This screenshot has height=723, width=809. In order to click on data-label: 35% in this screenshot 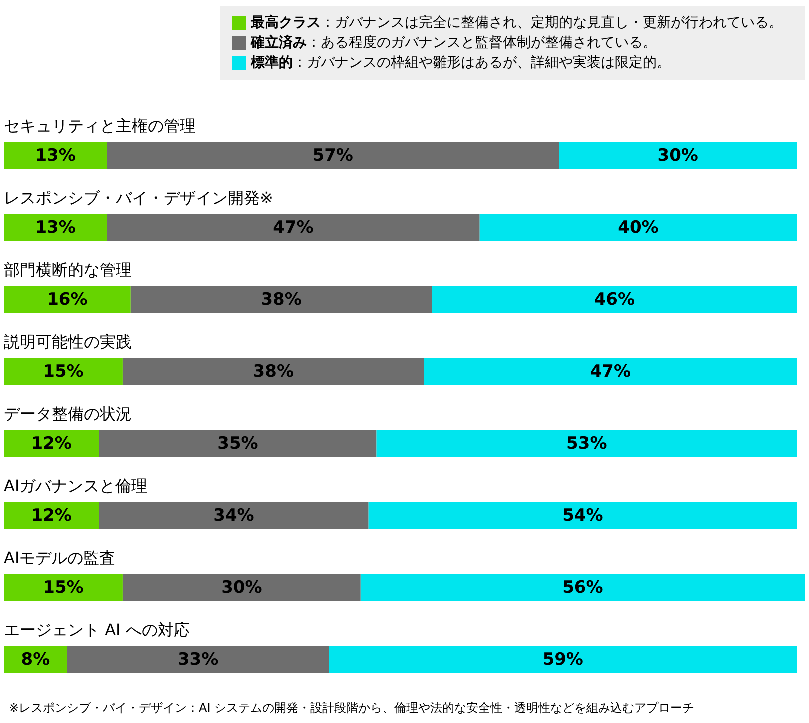, I will do `click(238, 444)`.